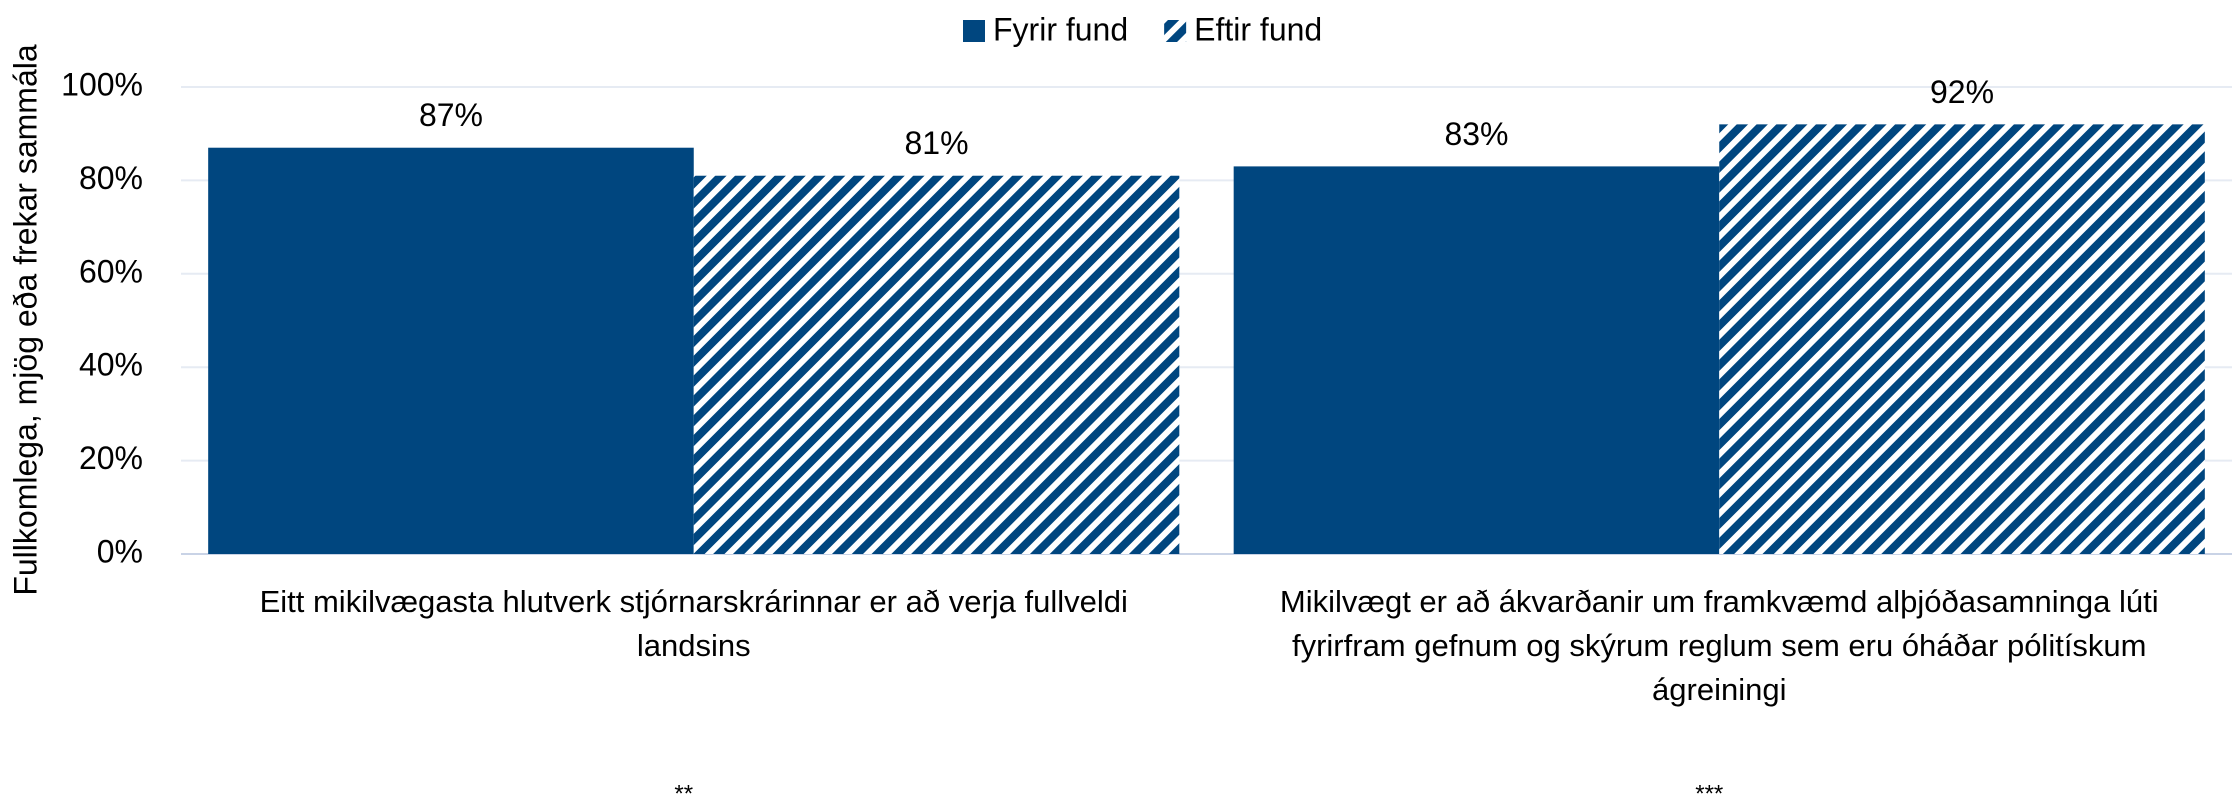  Describe the element at coordinates (451, 115) in the screenshot. I see `value-label: 87%` at that location.